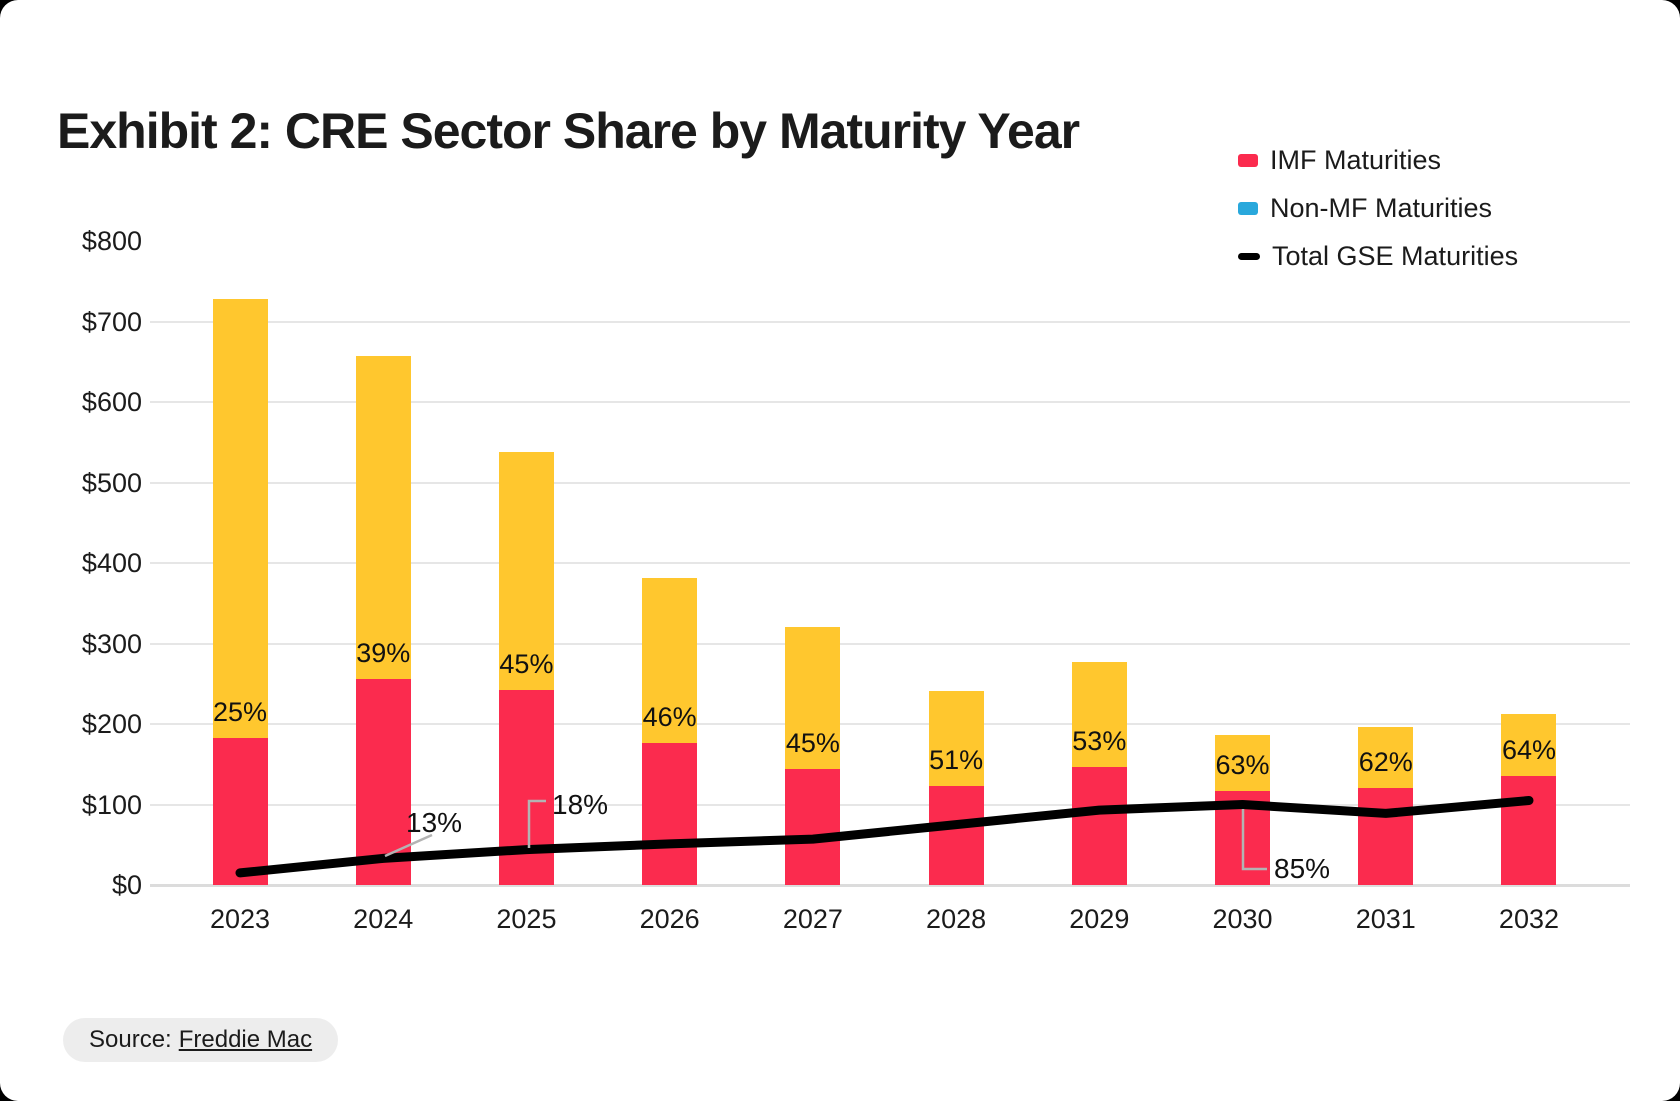 The image size is (1680, 1101). What do you see at coordinates (526, 919) in the screenshot?
I see `x-axis-tick-label: 2025` at bounding box center [526, 919].